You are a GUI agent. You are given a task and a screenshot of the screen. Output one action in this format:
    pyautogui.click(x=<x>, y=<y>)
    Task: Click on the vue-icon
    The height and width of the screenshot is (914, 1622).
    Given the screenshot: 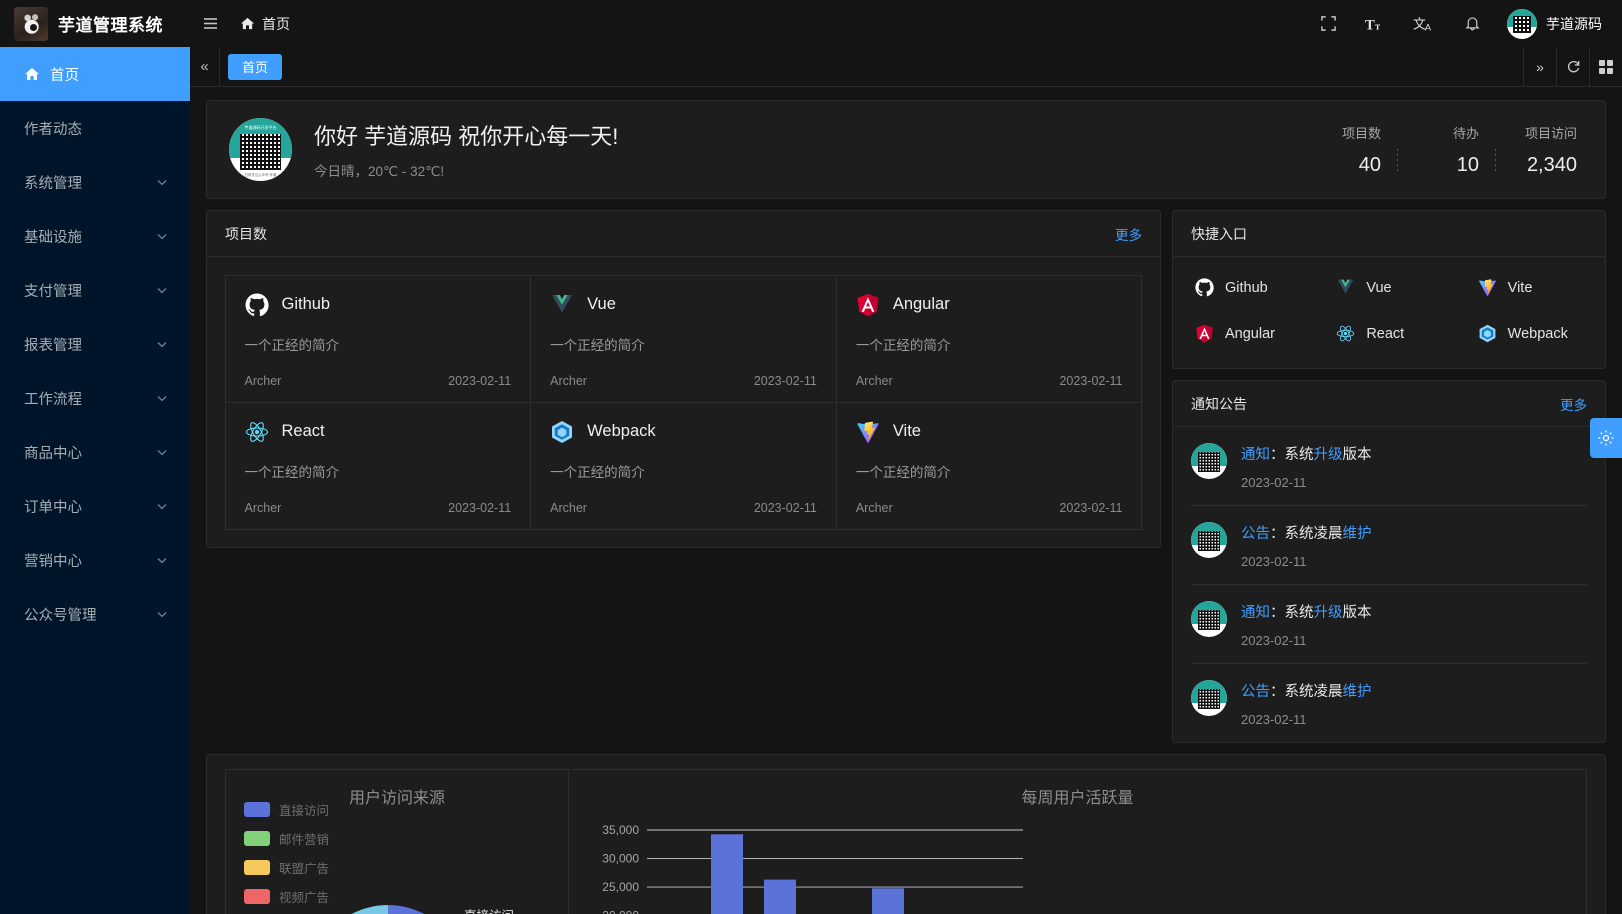 What is the action you would take?
    pyautogui.click(x=562, y=303)
    